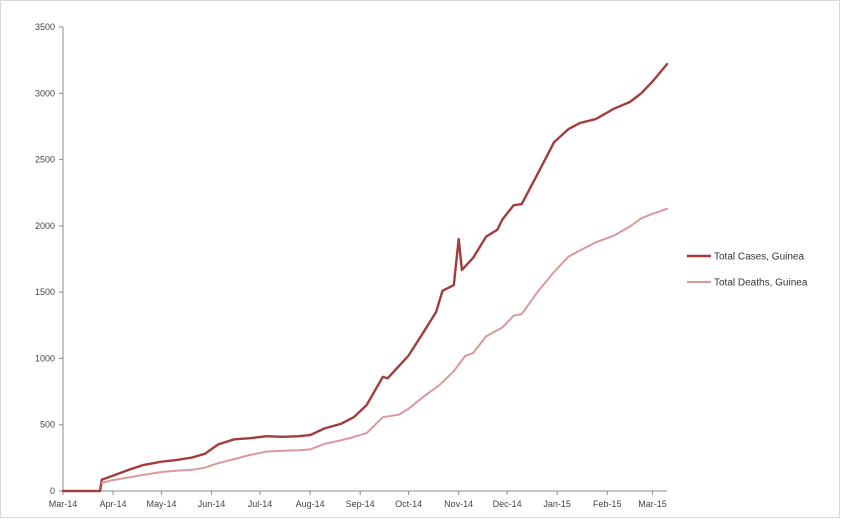 This screenshot has height=520, width=842. I want to click on x-tick-label: Jun-14, so click(212, 504).